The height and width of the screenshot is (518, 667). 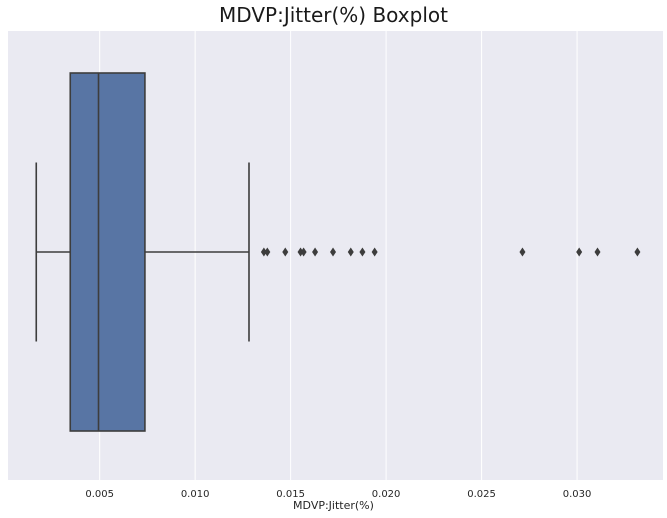 I want to click on iqr-box, so click(x=107, y=252).